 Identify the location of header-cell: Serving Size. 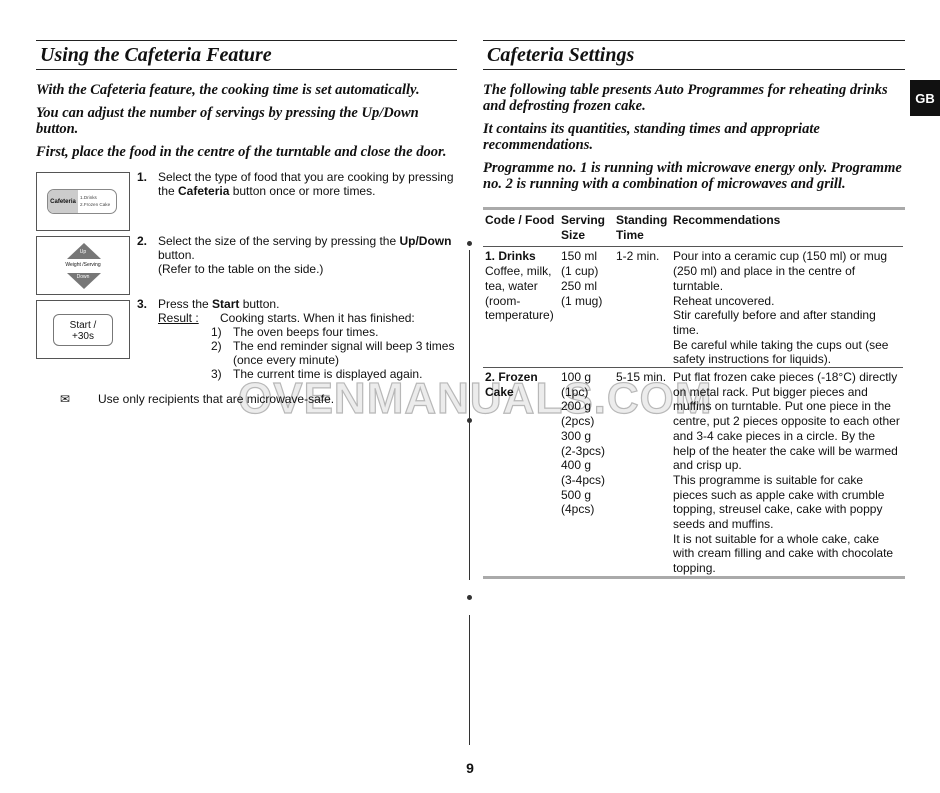
(583, 227).